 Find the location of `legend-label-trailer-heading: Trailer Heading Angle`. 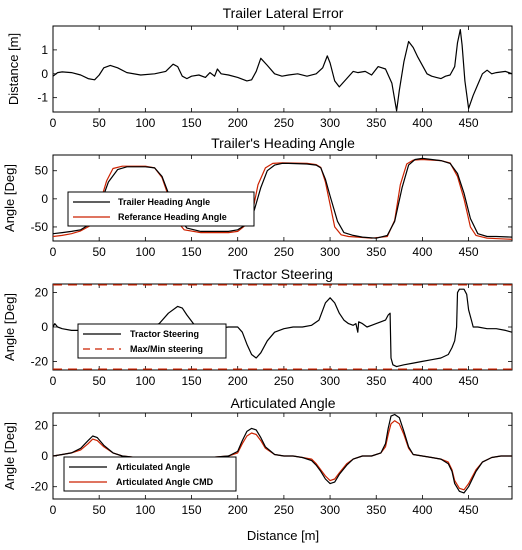

legend-label-trailer-heading: Trailer Heading Angle is located at coordinates (164, 202).